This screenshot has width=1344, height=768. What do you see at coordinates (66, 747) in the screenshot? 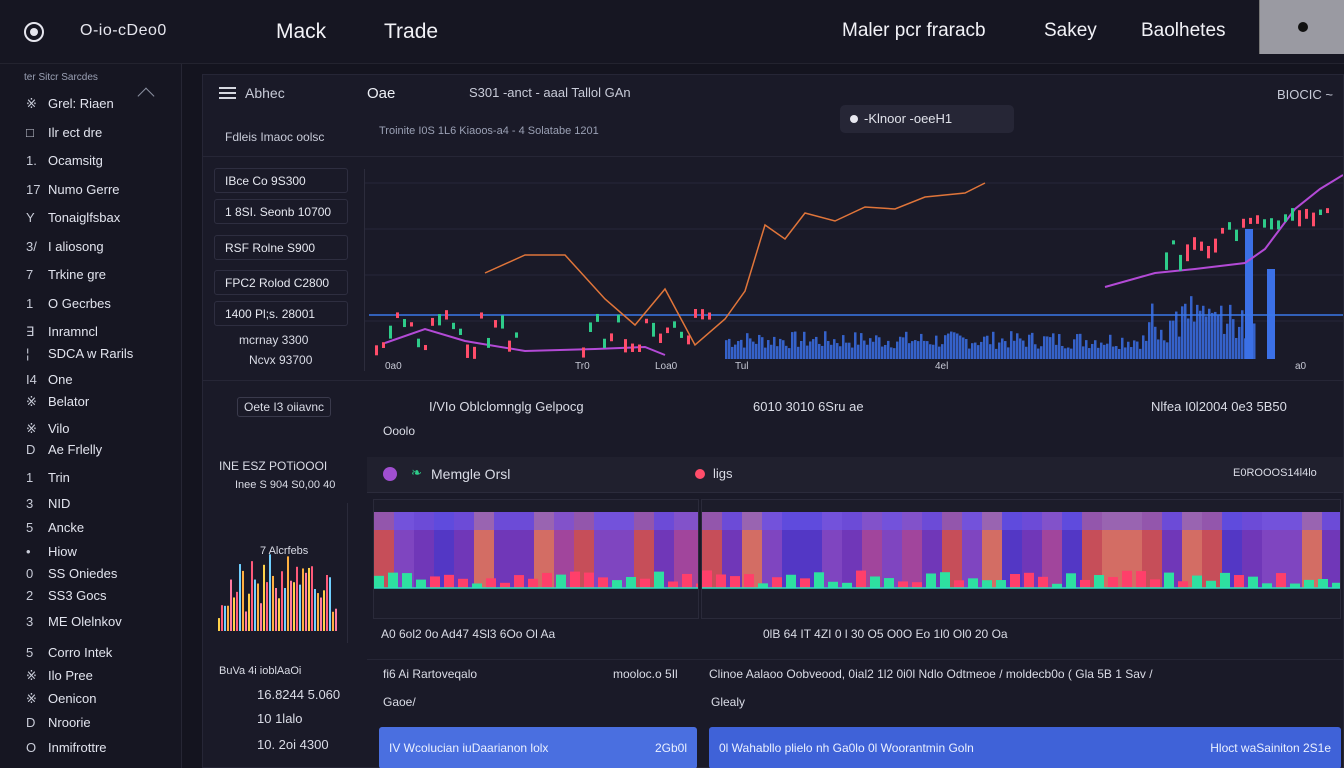
I see `sidebar-item: O Inmifrottre` at bounding box center [66, 747].